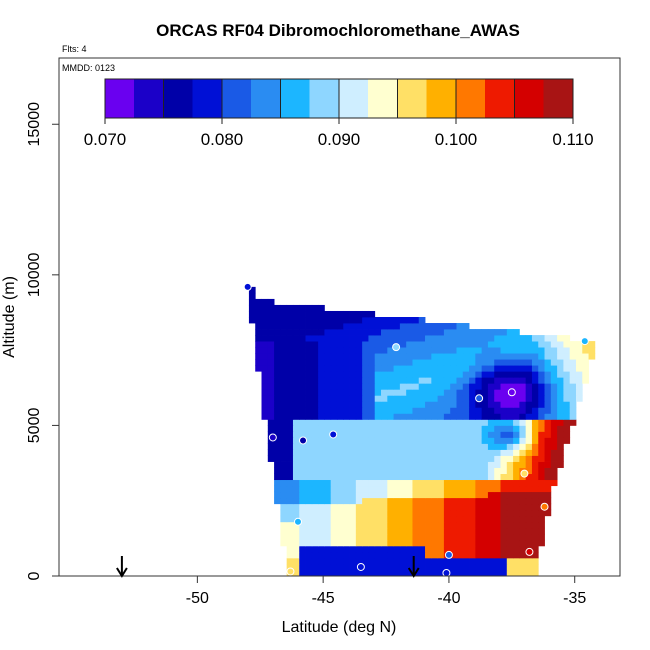 The width and height of the screenshot is (650, 650). What do you see at coordinates (303, 440) in the screenshot?
I see `sample-point` at bounding box center [303, 440].